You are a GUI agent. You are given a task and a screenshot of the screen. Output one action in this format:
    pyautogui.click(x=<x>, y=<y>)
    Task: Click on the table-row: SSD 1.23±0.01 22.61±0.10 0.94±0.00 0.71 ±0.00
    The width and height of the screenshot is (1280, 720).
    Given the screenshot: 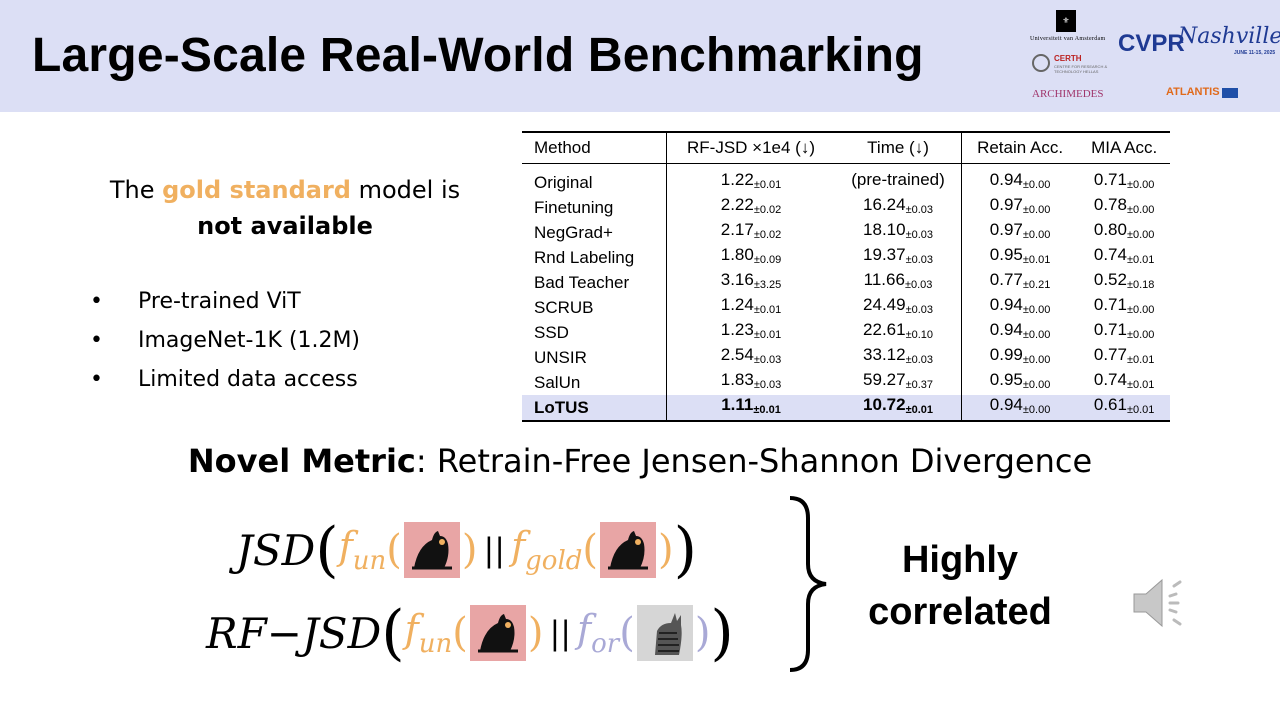 What is the action you would take?
    pyautogui.click(x=846, y=332)
    